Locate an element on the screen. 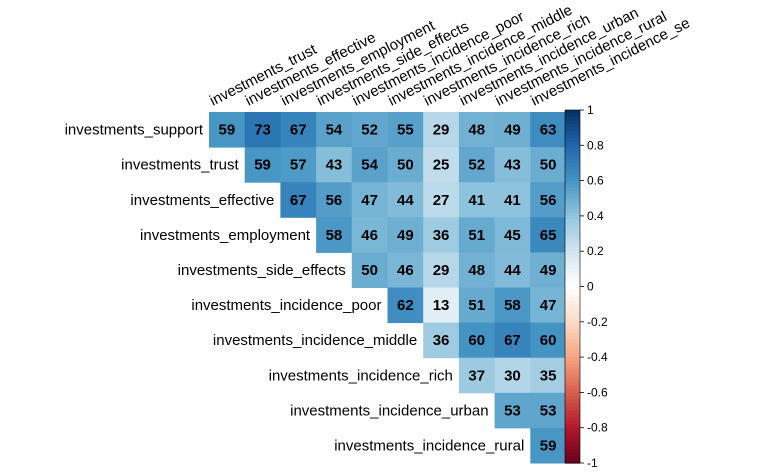 The height and width of the screenshot is (473, 772). cell-value: 55 is located at coordinates (405, 130).